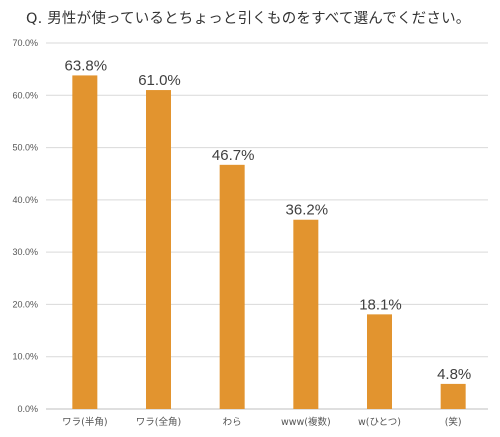 This screenshot has width=500, height=437. What do you see at coordinates (233, 155) in the screenshot?
I see `data-label: 46.7%` at bounding box center [233, 155].